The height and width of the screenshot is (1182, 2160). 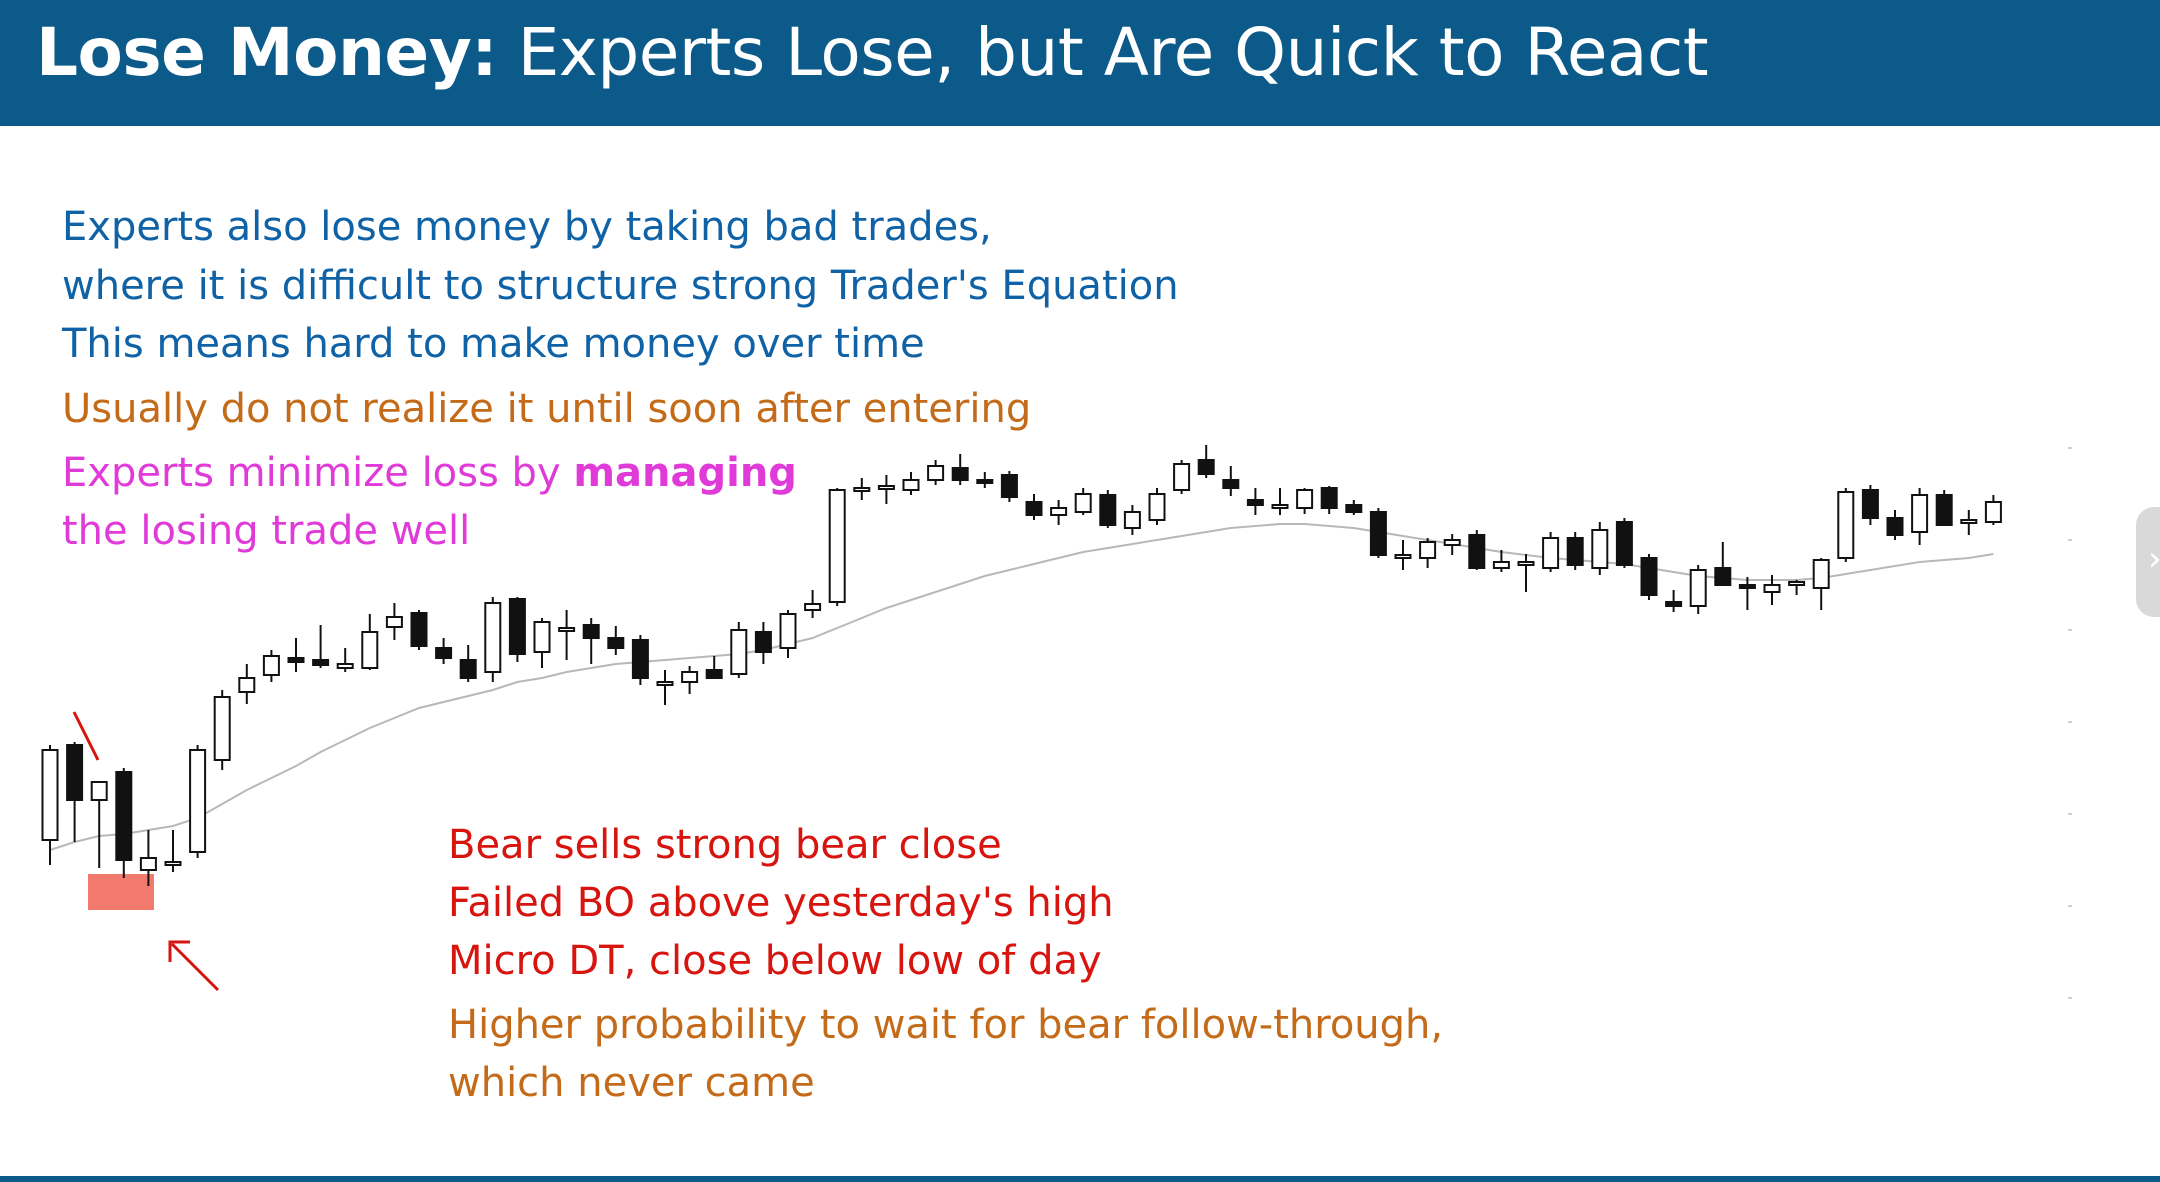 I want to click on red-arrow-shaft, so click(x=195, y=967).